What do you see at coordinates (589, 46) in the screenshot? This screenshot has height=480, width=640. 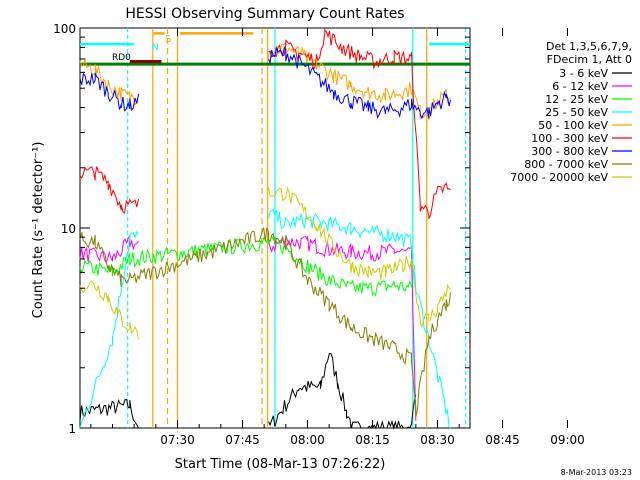 I see `legend-header-1: Det 1,3,5,6,7,9,` at bounding box center [589, 46].